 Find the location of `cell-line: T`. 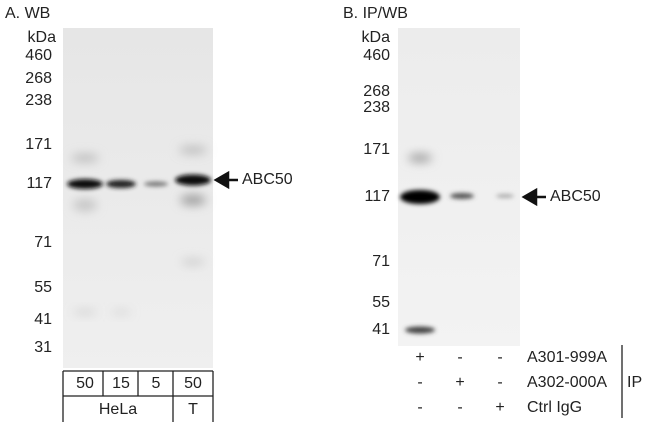

cell-line: T is located at coordinates (193, 409).